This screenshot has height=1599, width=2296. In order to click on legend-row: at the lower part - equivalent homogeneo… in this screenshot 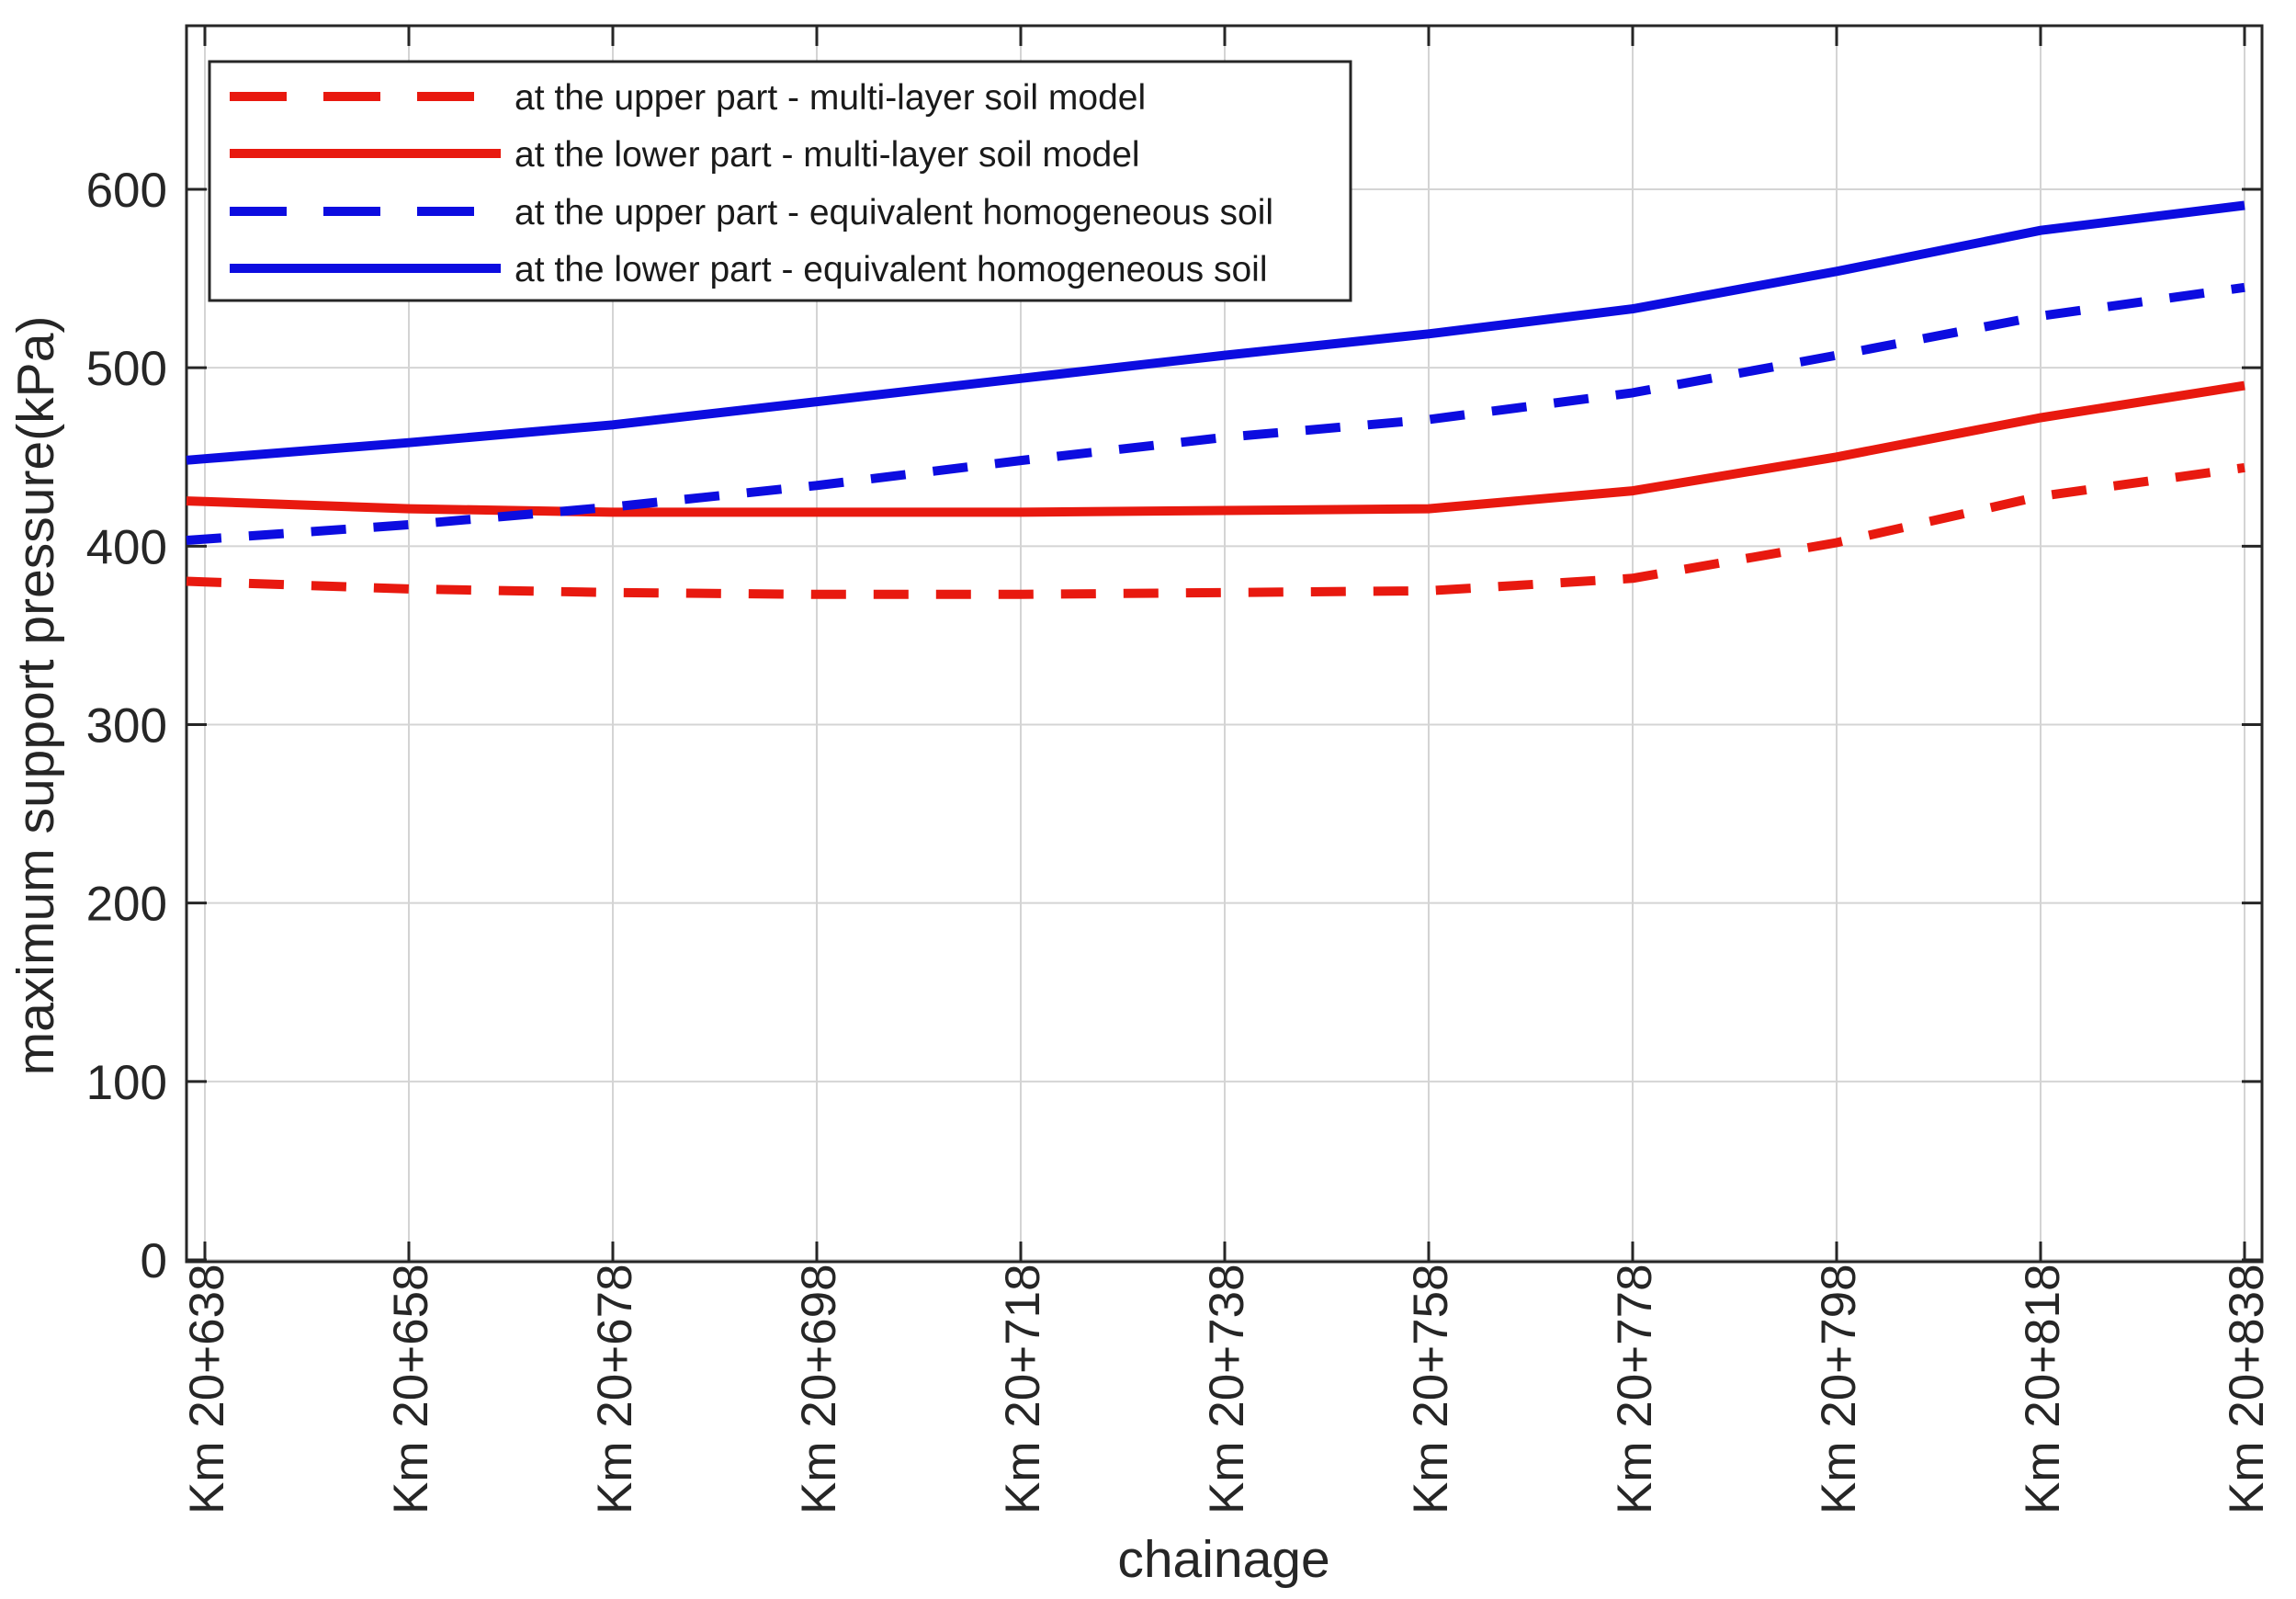, I will do `click(749, 269)`.